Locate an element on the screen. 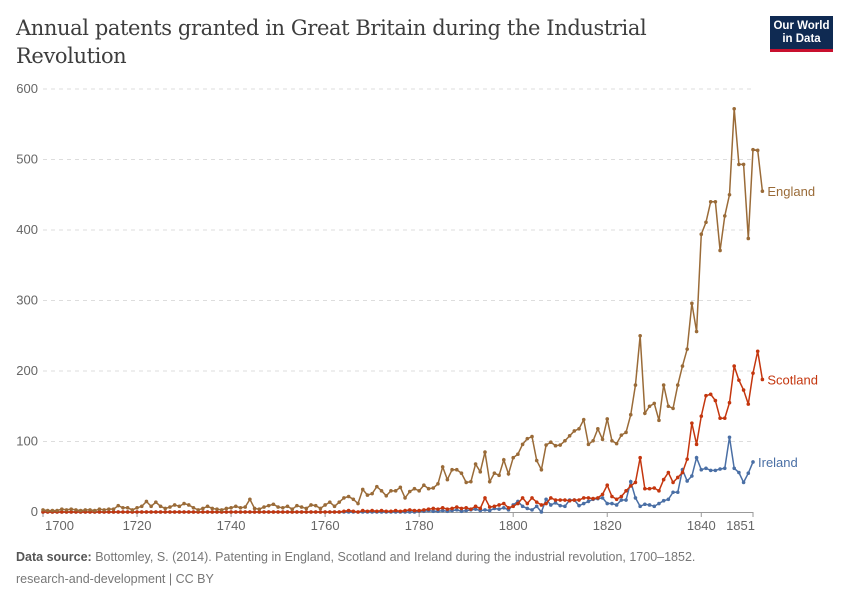 This screenshot has width=850, height=600. source-label: Data source: is located at coordinates (54, 557).